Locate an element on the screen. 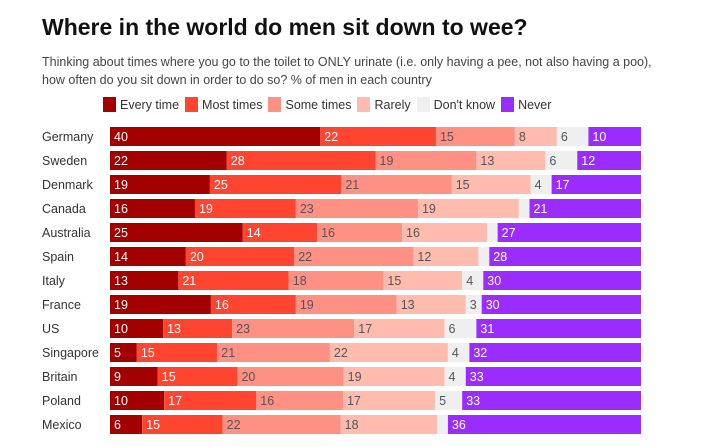  value-label: 4 is located at coordinates (538, 185).